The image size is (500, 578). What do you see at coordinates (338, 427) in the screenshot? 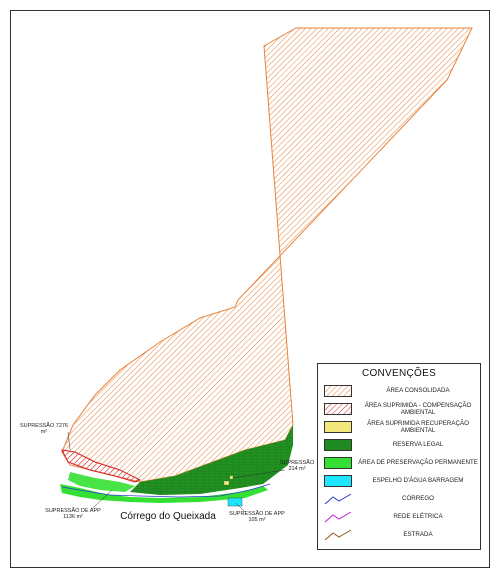
I see `yellow-swatch` at bounding box center [338, 427].